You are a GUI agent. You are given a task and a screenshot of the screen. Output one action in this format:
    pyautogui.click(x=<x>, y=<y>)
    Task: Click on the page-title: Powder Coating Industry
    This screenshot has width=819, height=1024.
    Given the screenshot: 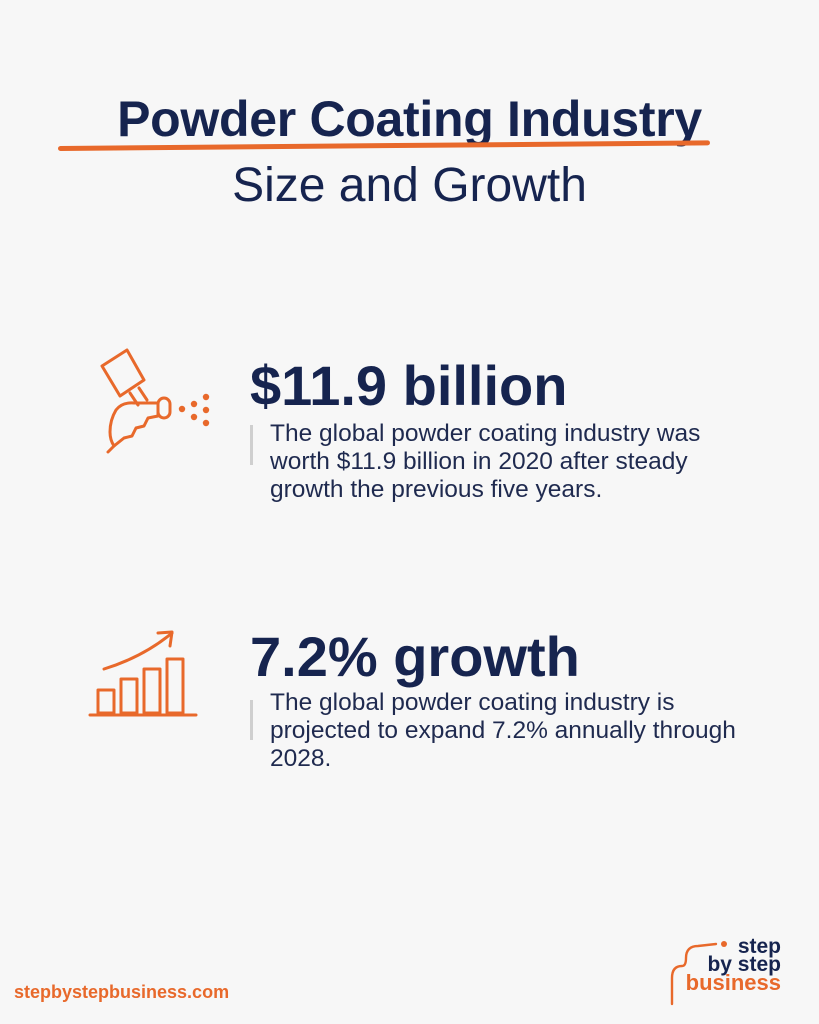 What is the action you would take?
    pyautogui.click(x=409, y=119)
    